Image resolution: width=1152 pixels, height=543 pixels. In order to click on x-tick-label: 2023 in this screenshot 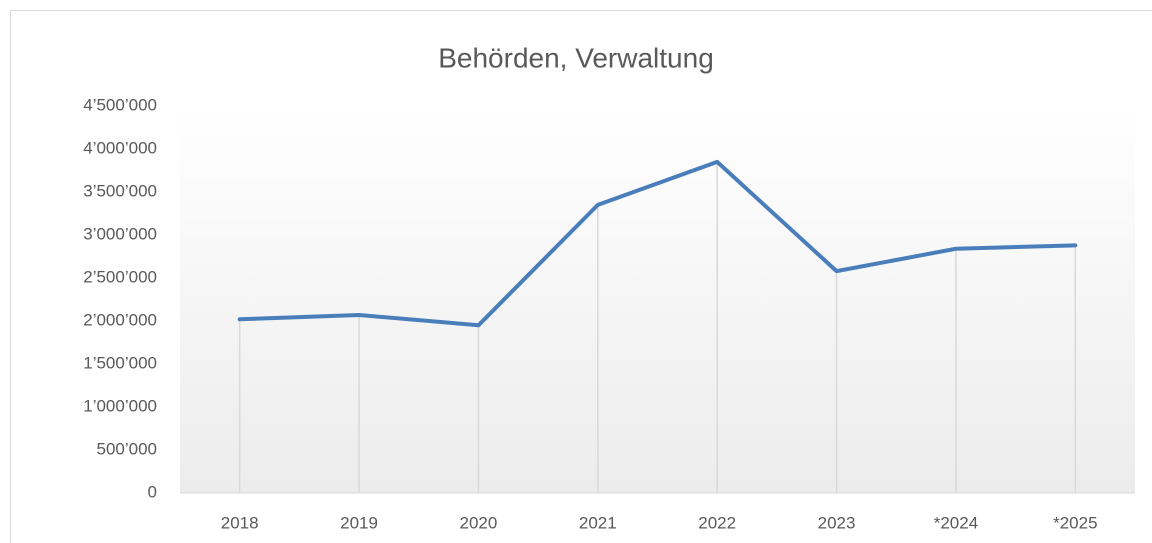, I will do `click(837, 522)`.